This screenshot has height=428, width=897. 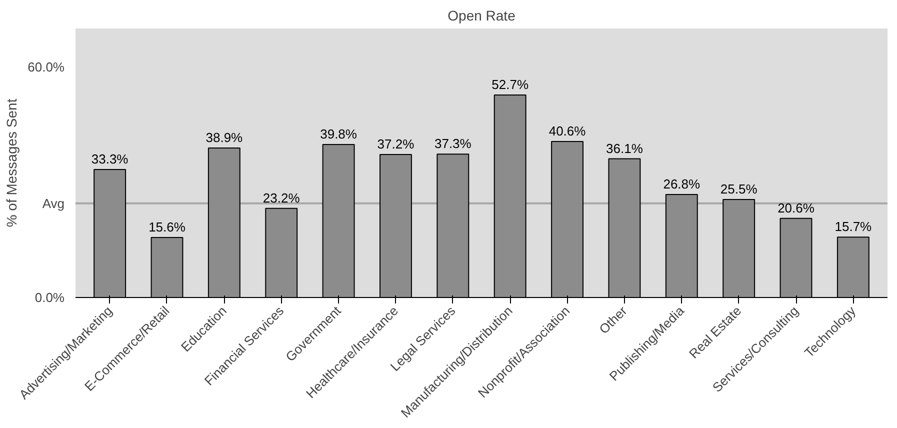 I want to click on data-label: 33.3%, so click(x=110, y=159).